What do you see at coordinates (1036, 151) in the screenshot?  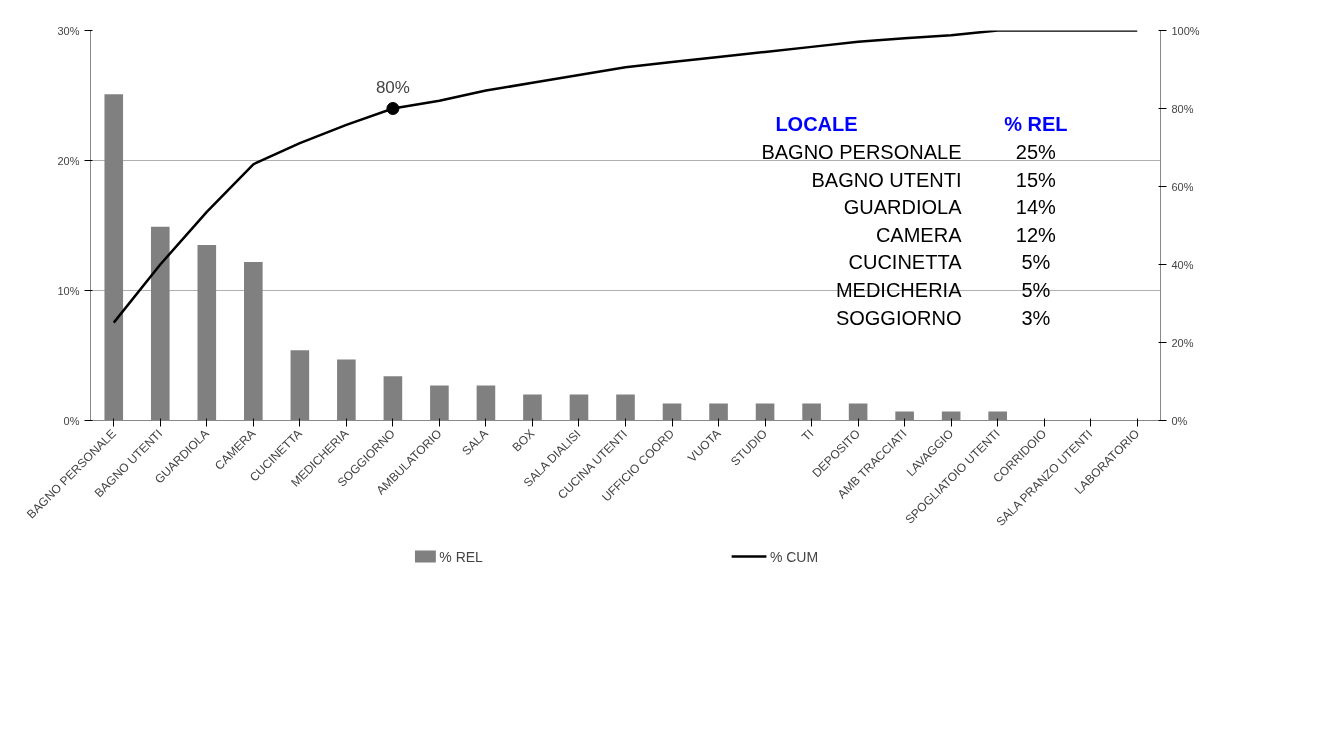 I see `annotation: 25%` at bounding box center [1036, 151].